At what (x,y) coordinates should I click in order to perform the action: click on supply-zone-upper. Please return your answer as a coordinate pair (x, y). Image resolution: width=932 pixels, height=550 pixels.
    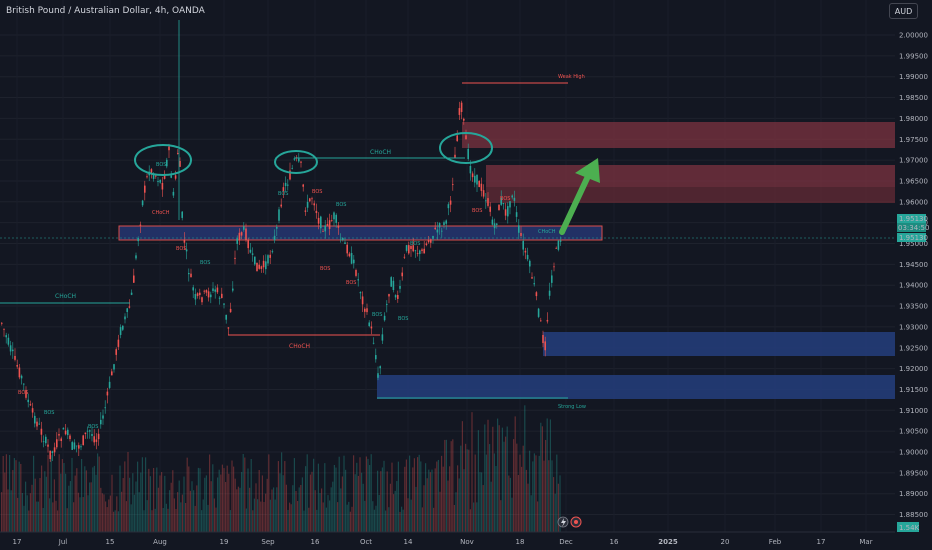
    Looking at the image, I should click on (678, 135).